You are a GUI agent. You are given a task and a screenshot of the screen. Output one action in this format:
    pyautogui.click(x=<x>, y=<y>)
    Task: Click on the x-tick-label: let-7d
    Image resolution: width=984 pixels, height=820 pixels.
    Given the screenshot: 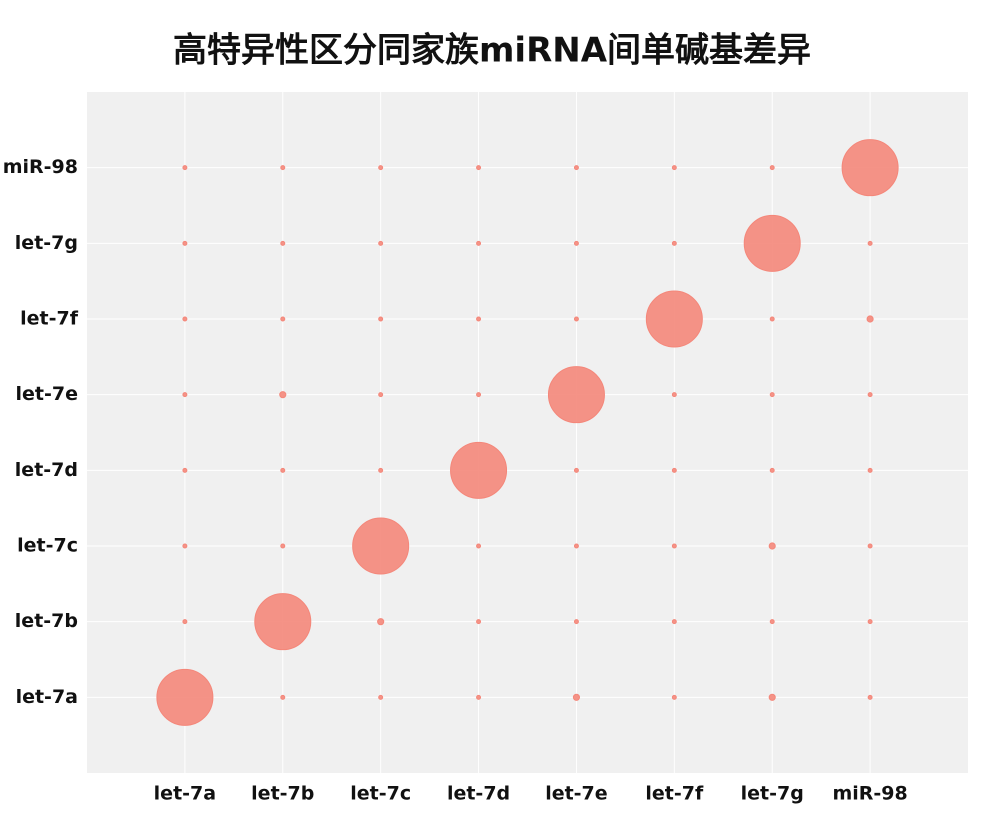 What is the action you would take?
    pyautogui.click(x=478, y=794)
    